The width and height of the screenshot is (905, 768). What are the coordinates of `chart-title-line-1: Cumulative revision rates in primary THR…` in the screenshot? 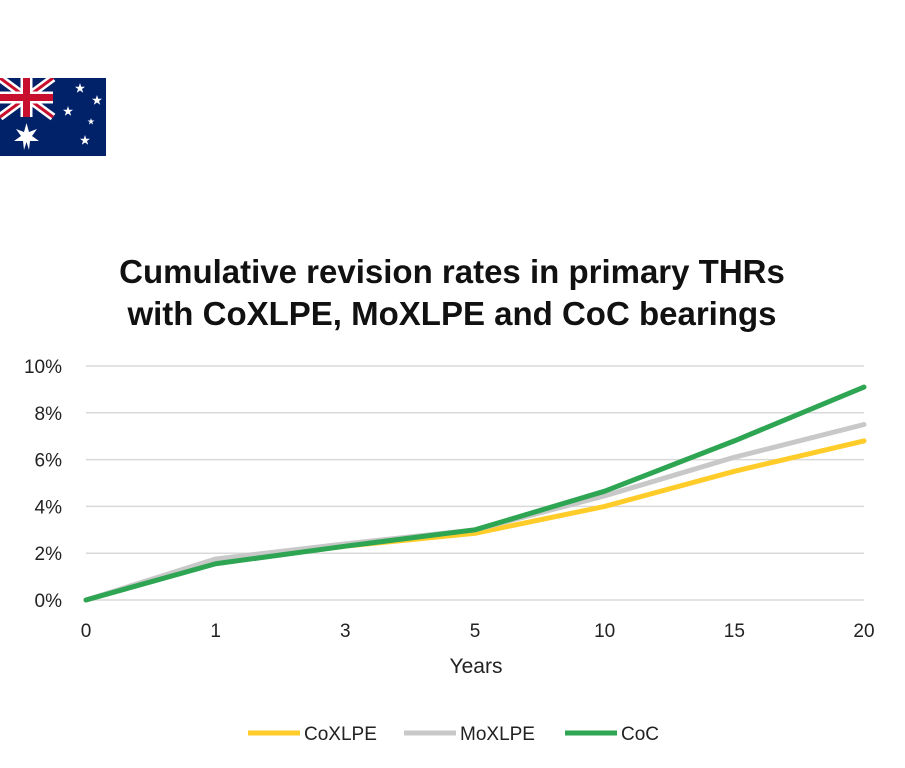 It's located at (452, 271).